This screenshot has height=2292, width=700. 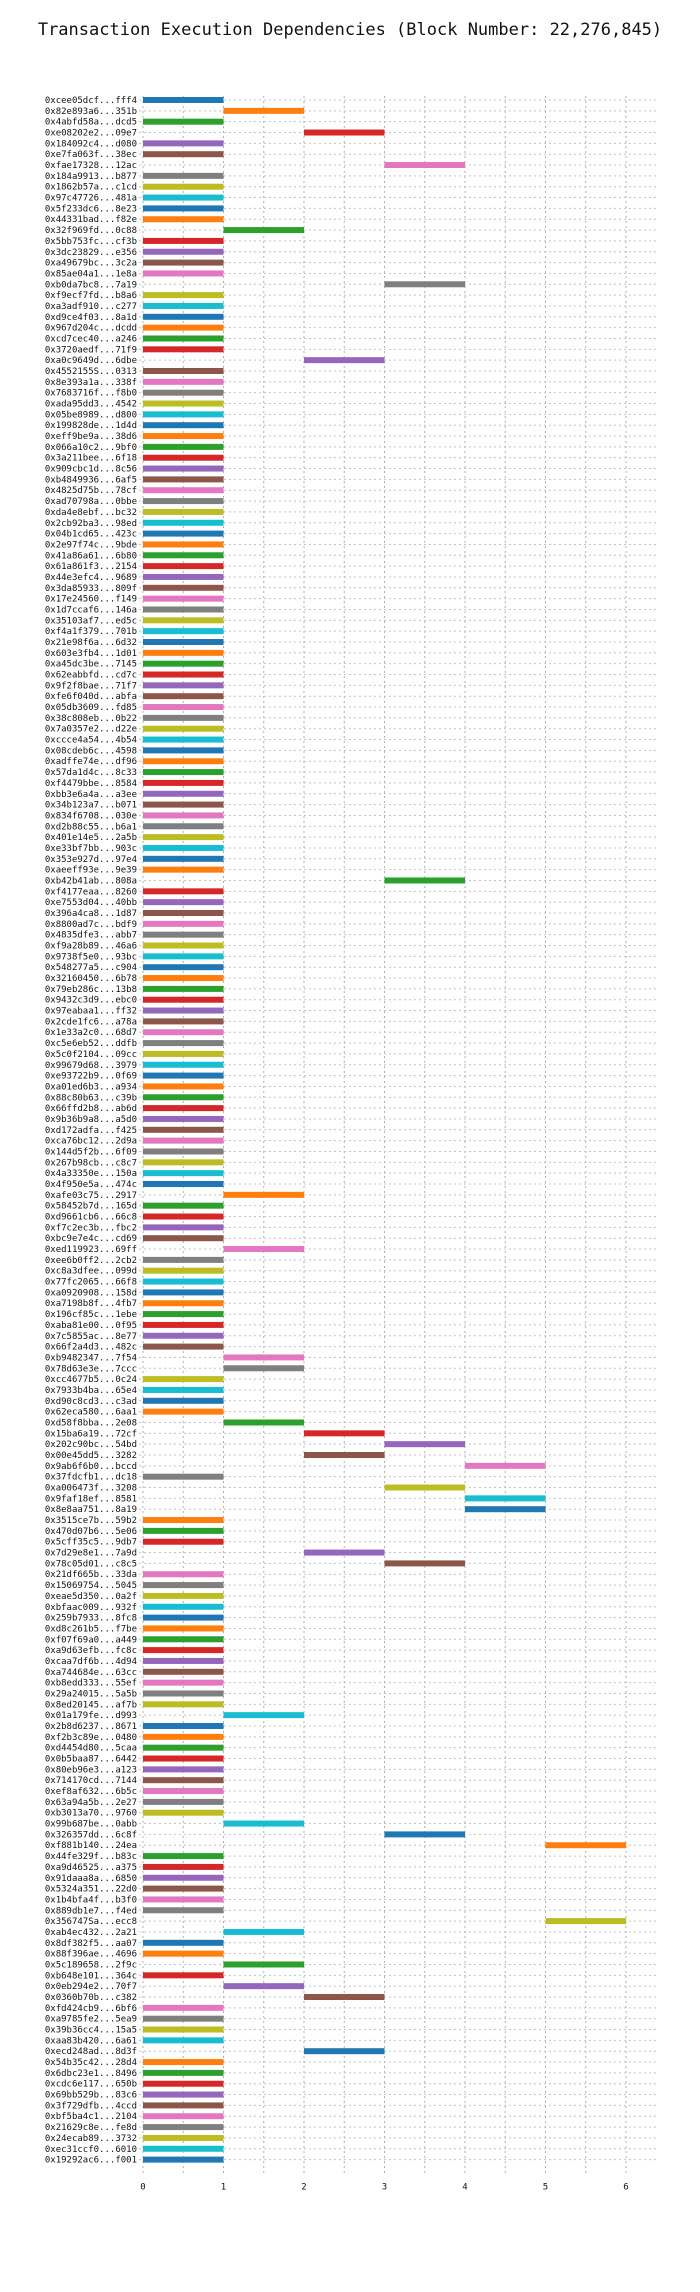 What do you see at coordinates (91, 795) in the screenshot?
I see `y-tick-label: 0xbb3e6a4a...a3ee` at bounding box center [91, 795].